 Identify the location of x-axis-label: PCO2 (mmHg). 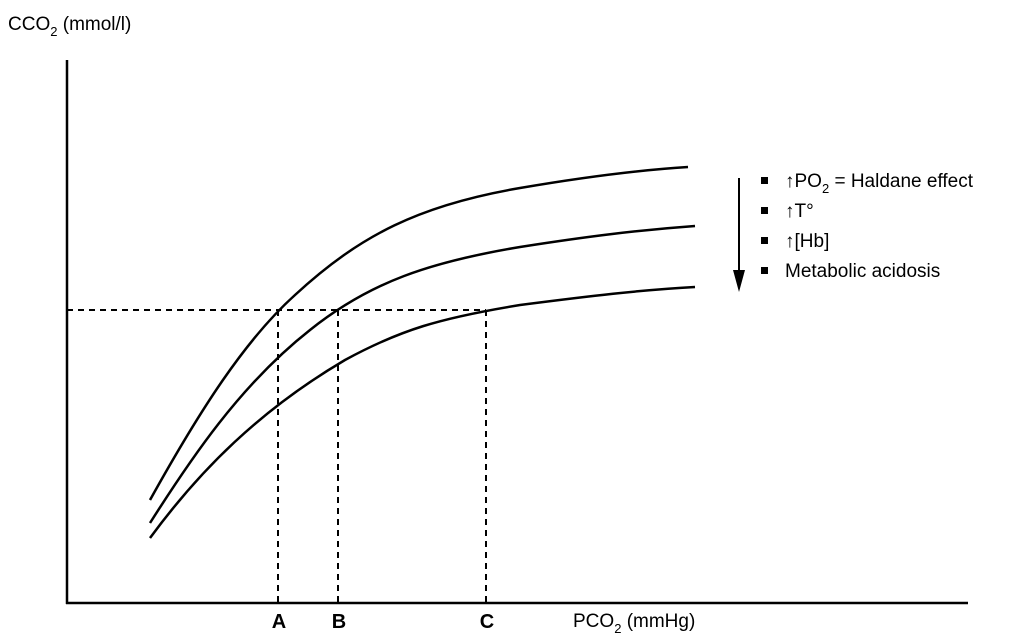
(634, 623).